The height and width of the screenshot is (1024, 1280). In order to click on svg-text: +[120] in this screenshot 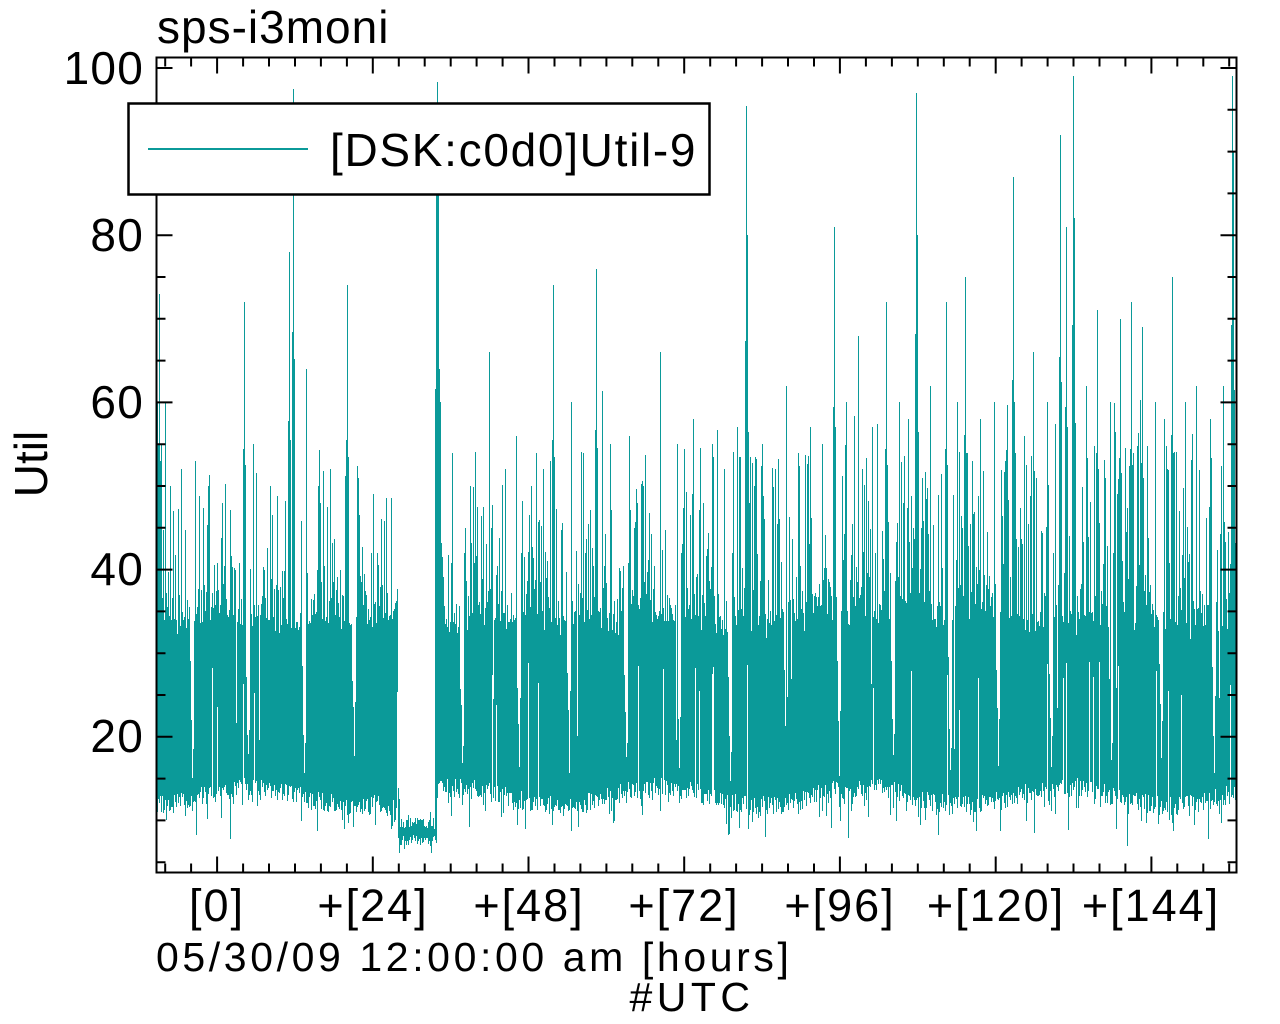, I will do `click(996, 905)`.